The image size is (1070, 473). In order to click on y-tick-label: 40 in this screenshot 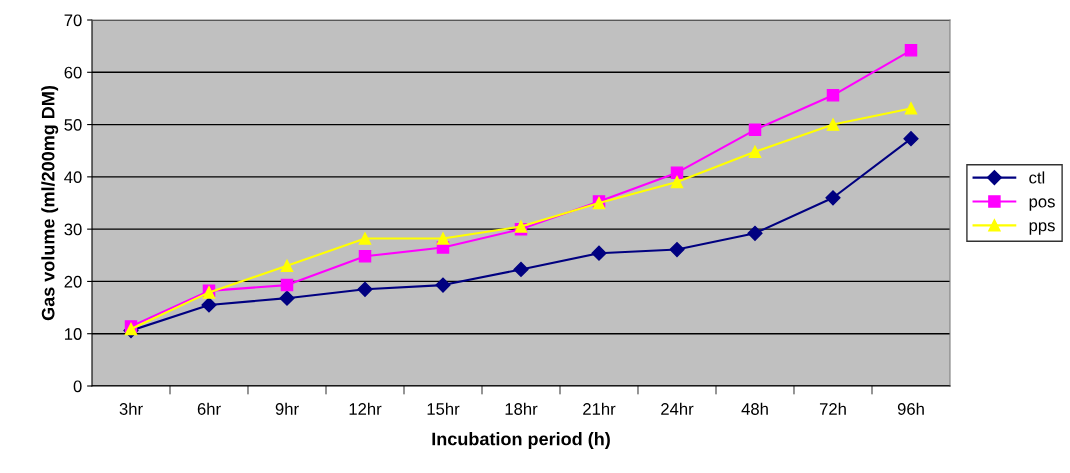, I will do `click(73, 177)`.